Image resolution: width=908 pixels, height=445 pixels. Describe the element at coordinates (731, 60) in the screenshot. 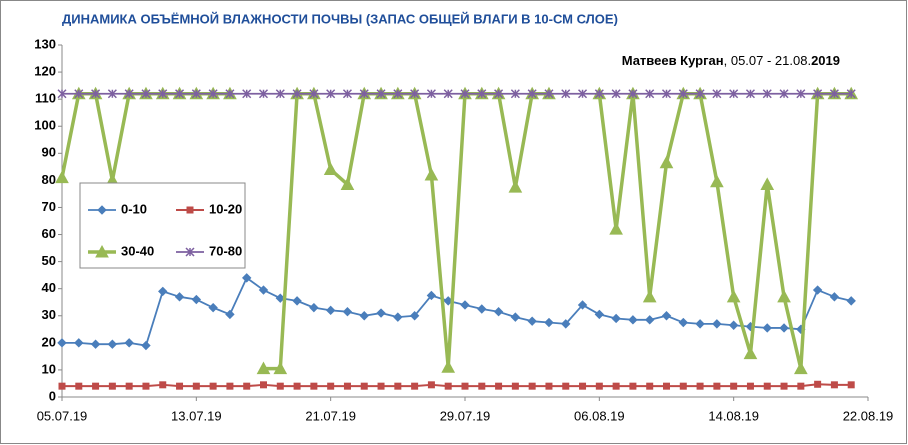

I see `subtitle: Матвеев Курган, 05.07 - 21.08.2019` at that location.